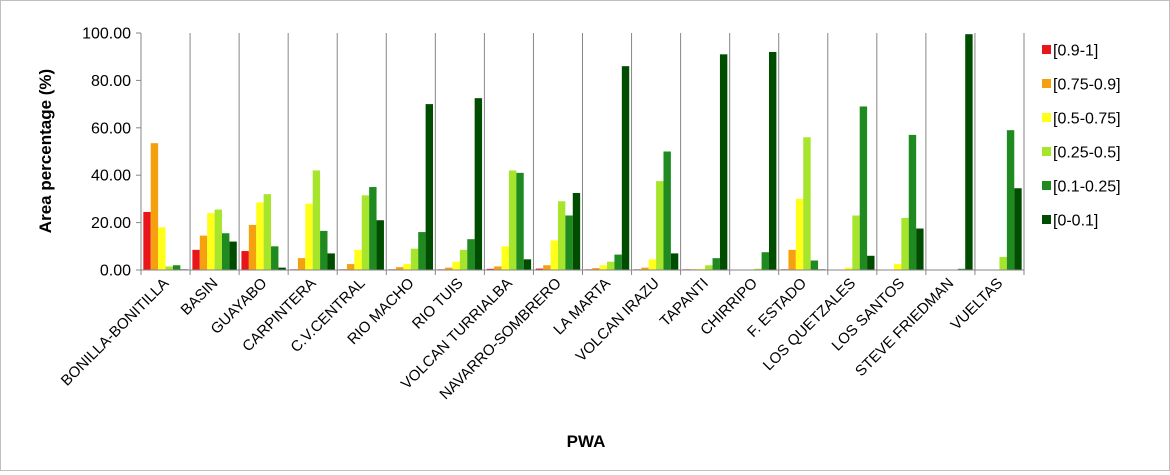 The image size is (1170, 475). I want to click on legend-item: [0-0.1], so click(1070, 221).